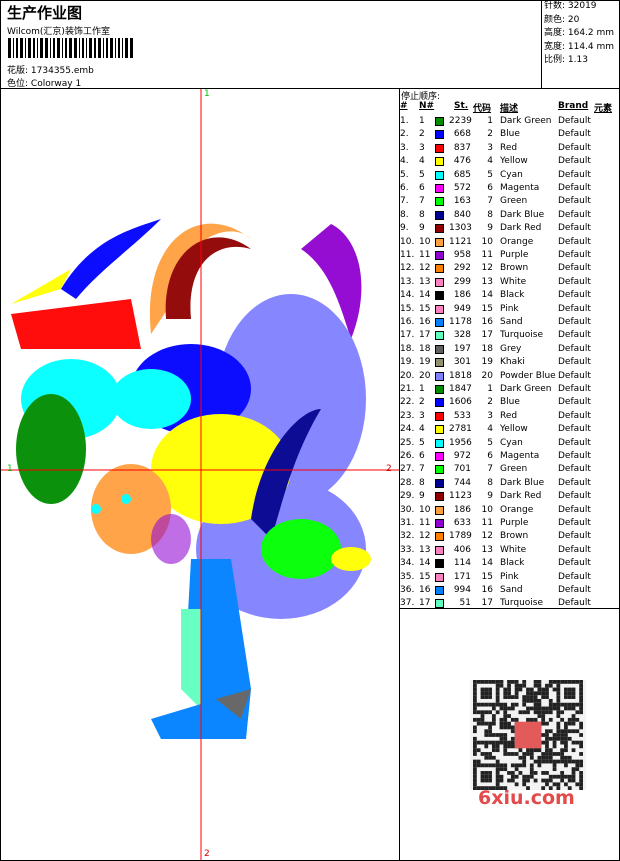 The height and width of the screenshot is (861, 620). Describe the element at coordinates (570, 6) in the screenshot. I see `stitch-count: 针数: 32019` at that location.